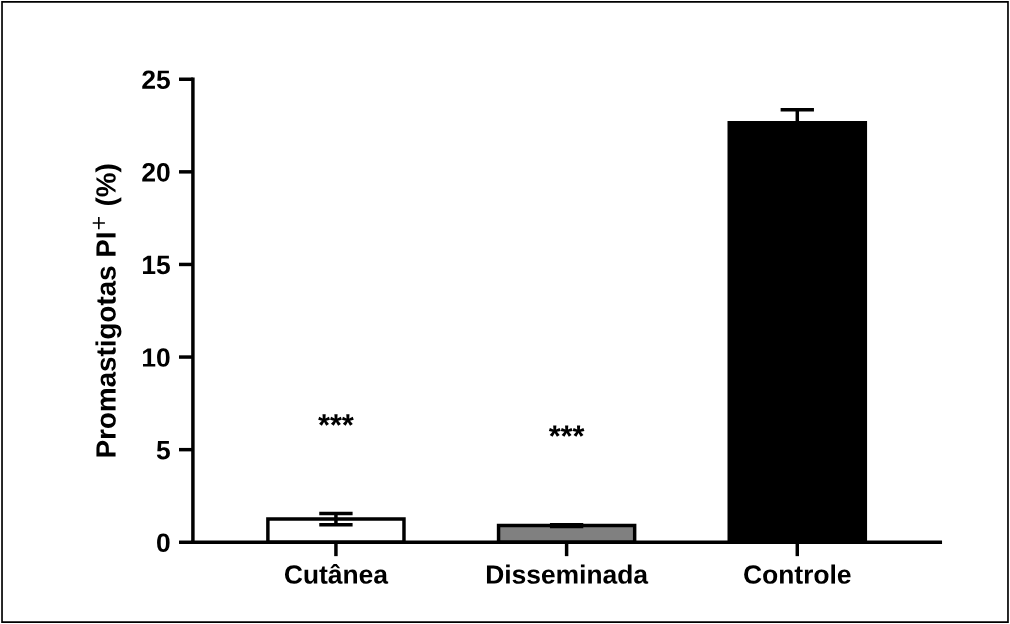 This screenshot has width=1010, height=624. Describe the element at coordinates (797, 574) in the screenshot. I see `x-tick-label: Controle` at that location.